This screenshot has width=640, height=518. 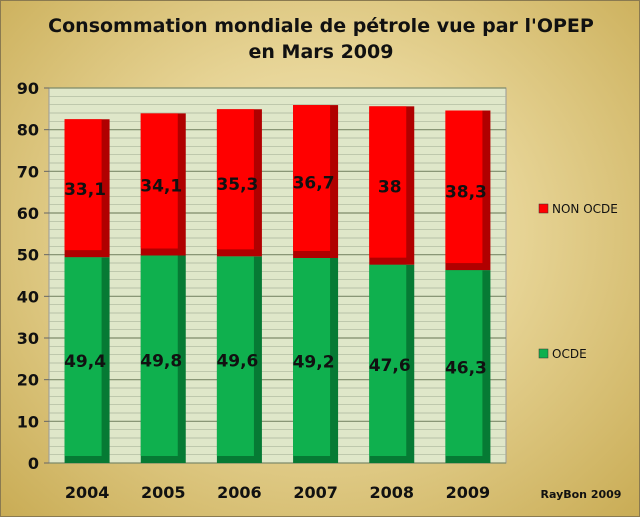 I want to click on data-label: 49,8, so click(x=161, y=361).